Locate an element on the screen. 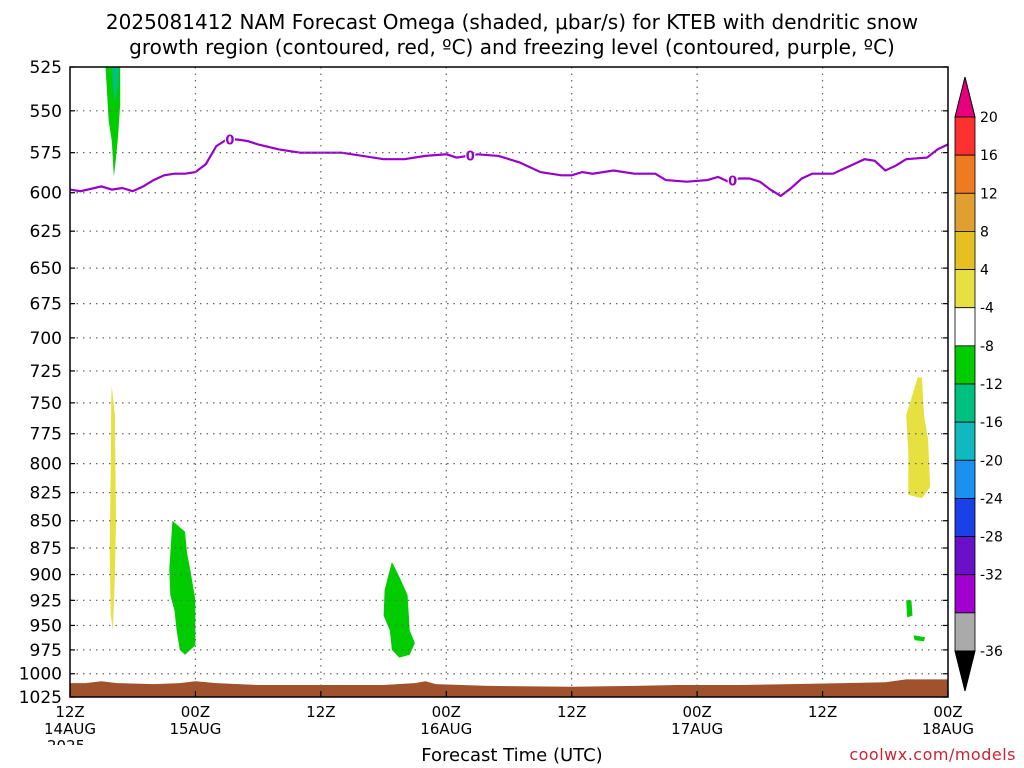 This screenshot has height=768, width=1024. x-tick-label-0-2: 2025 is located at coordinates (66, 741).